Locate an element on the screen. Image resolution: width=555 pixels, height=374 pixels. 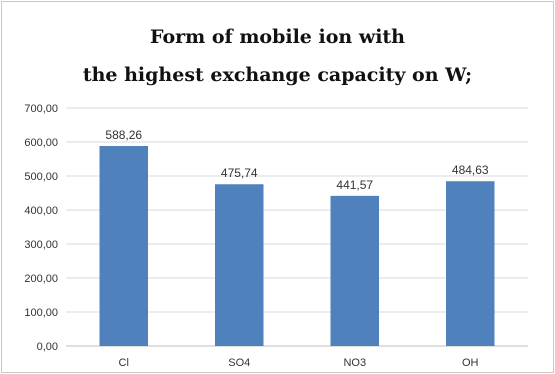
x-tick-label: OH is located at coordinates (470, 363).